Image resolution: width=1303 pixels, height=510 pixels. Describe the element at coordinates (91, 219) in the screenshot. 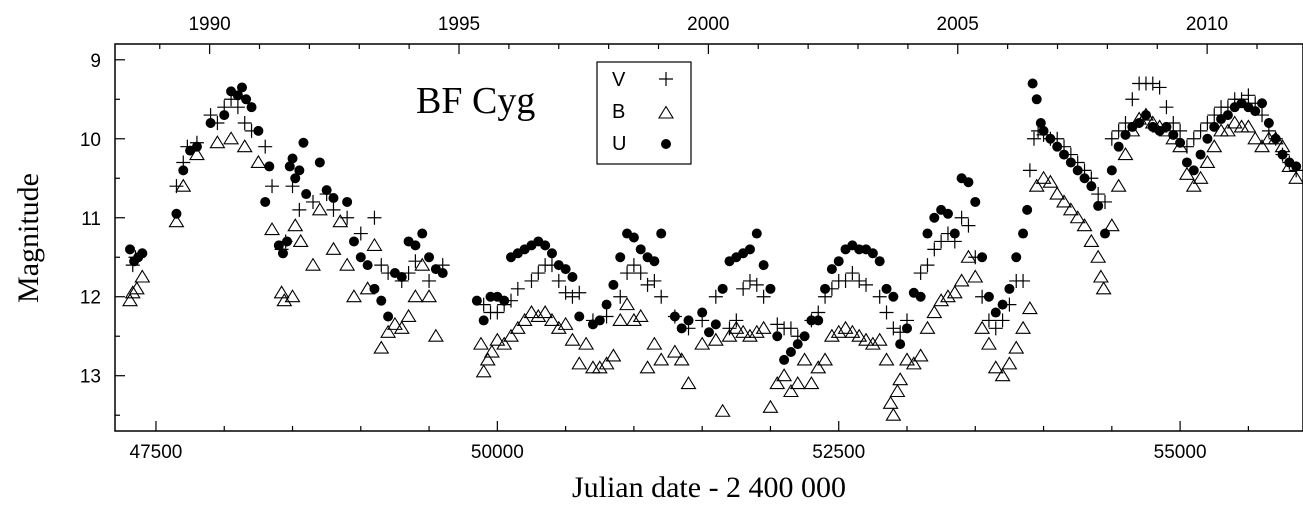

I see `y-tick-label: 11` at that location.